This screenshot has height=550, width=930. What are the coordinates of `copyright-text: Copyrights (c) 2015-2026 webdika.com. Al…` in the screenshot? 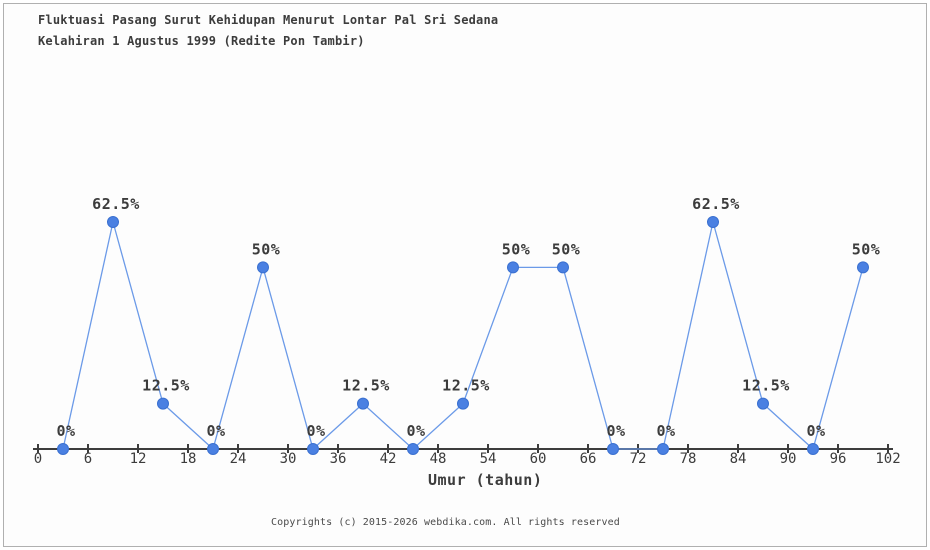 It's located at (445, 522).